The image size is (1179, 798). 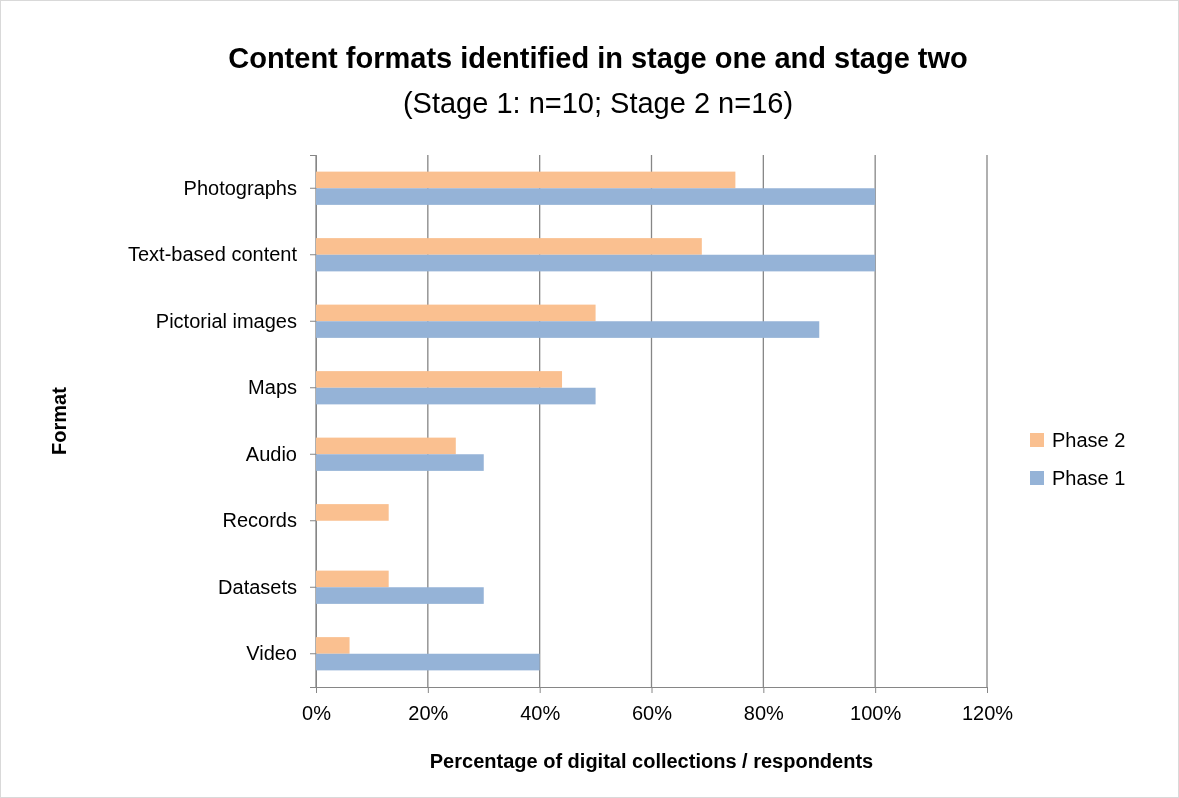 I want to click on y-axis-title: Format, so click(x=59, y=420).